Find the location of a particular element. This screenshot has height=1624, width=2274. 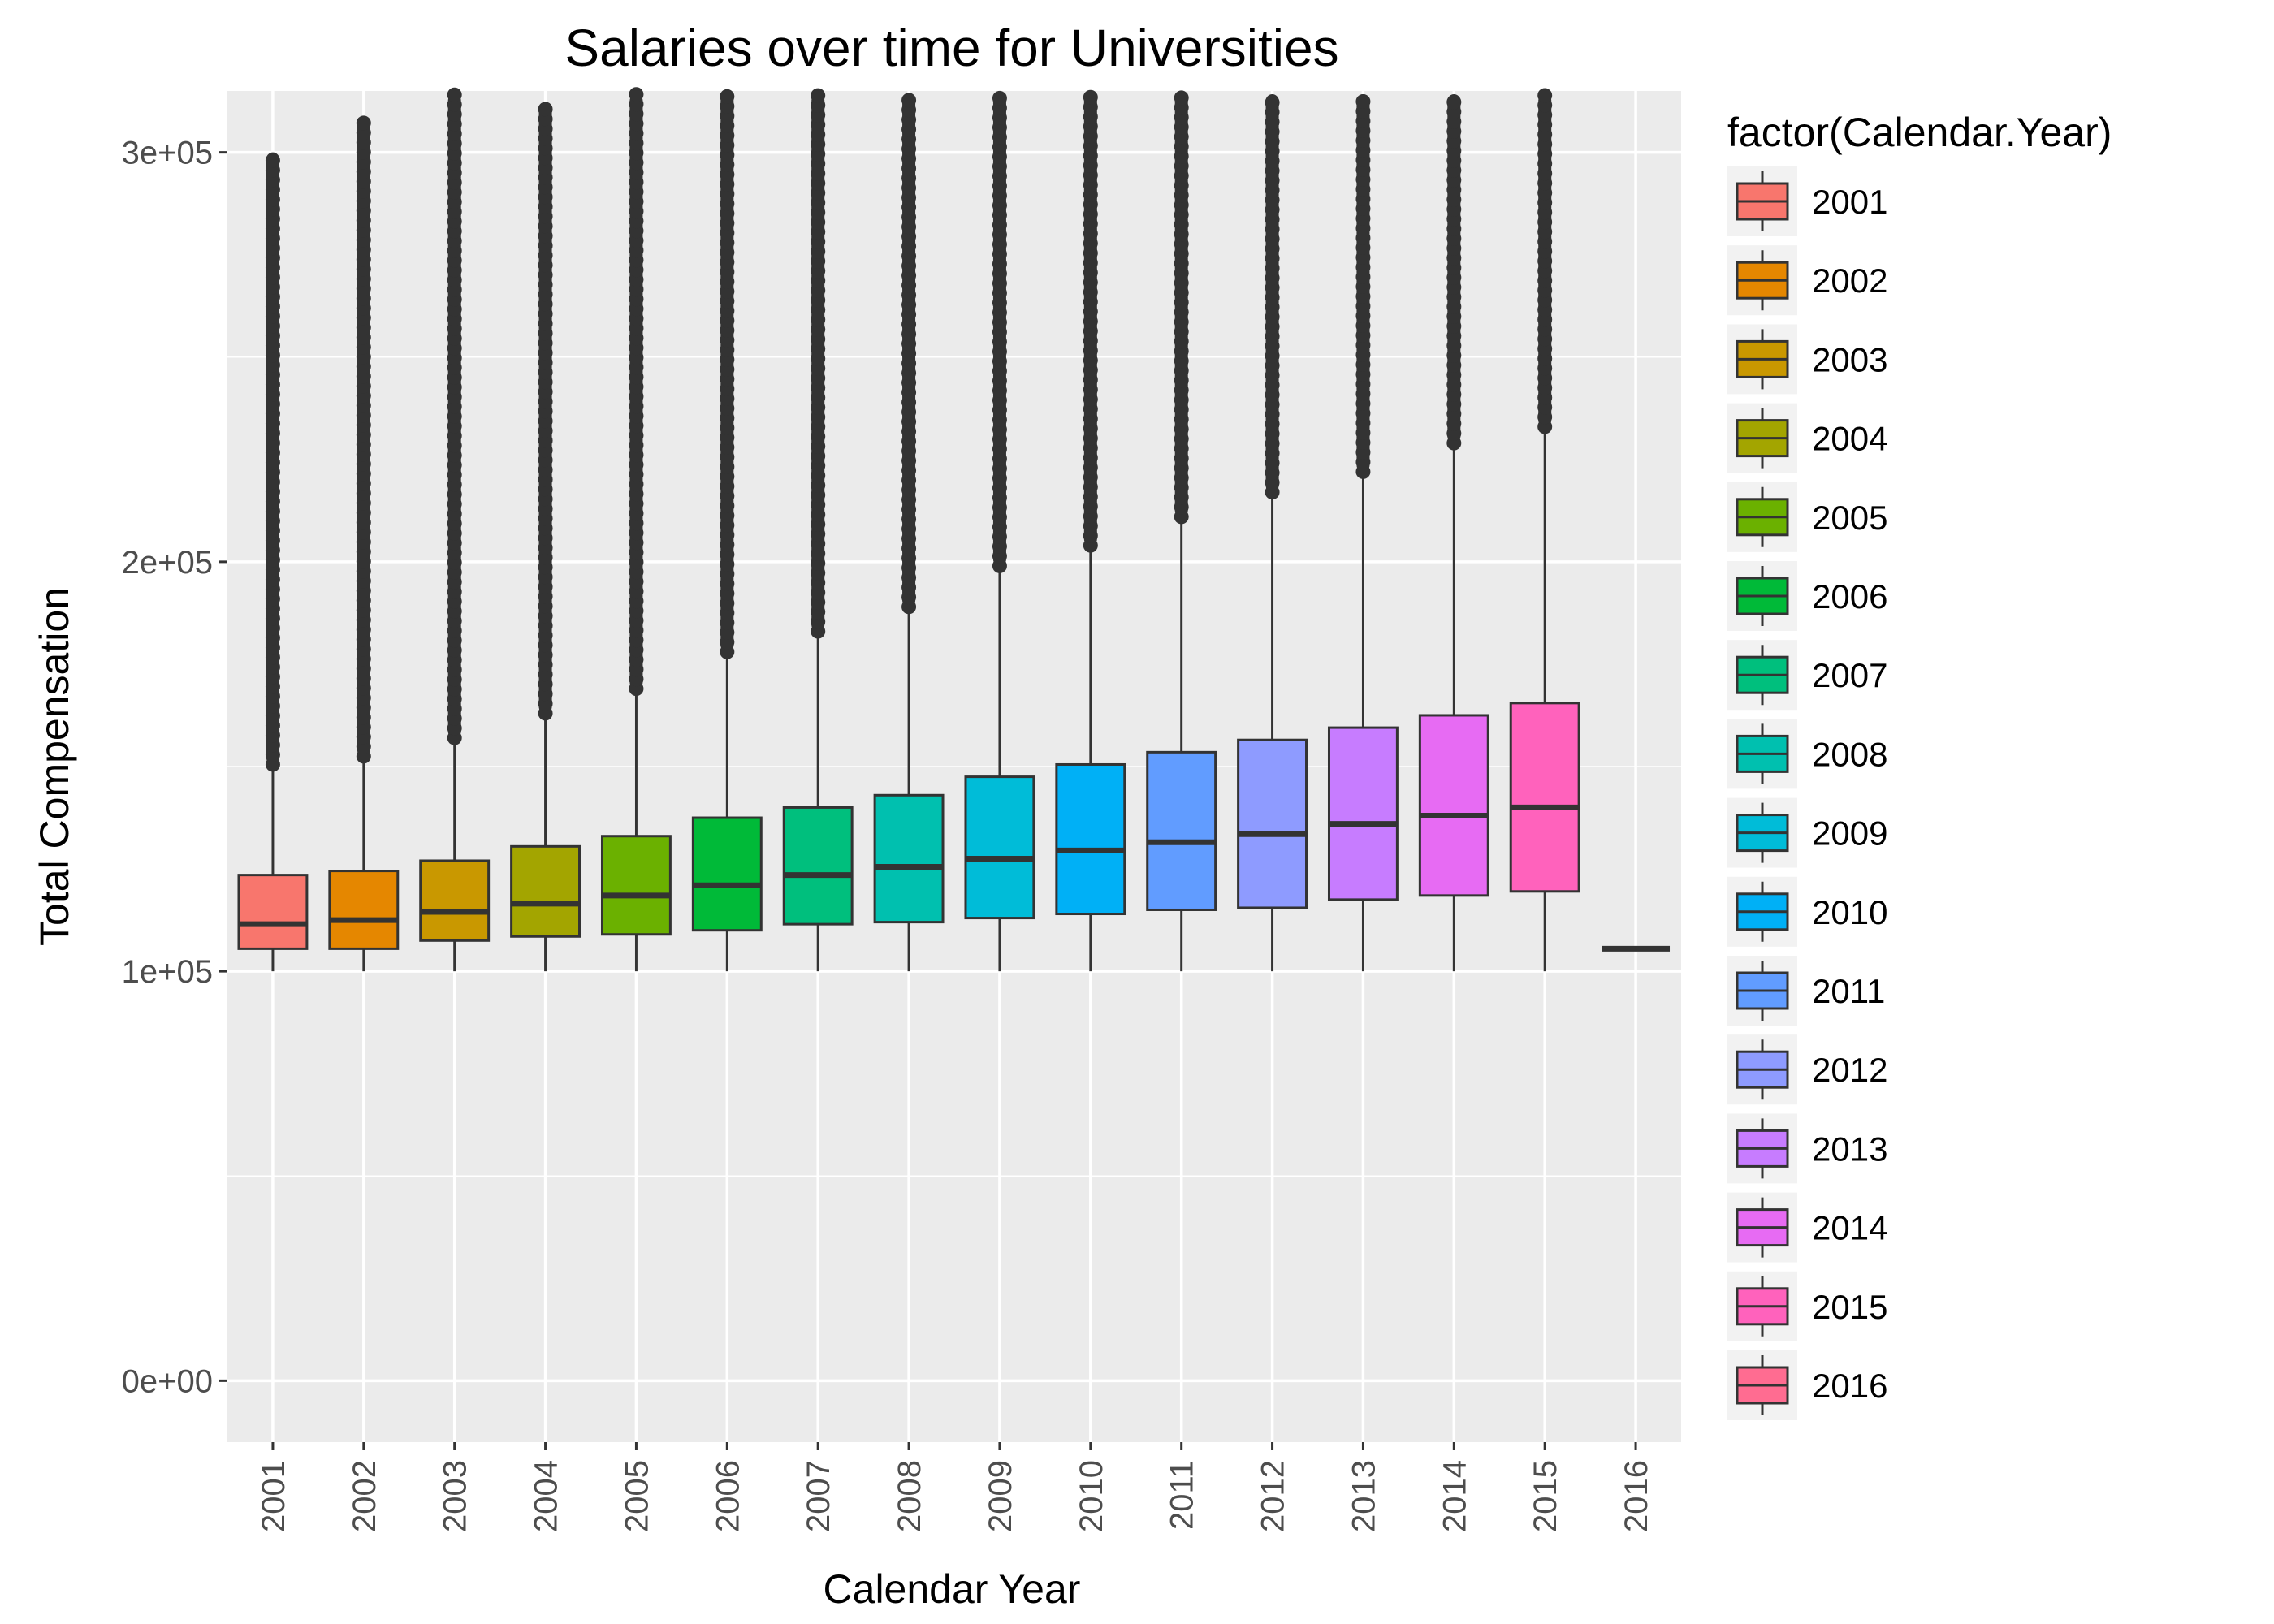

legend-item-2002: 2002 is located at coordinates (1807, 280).